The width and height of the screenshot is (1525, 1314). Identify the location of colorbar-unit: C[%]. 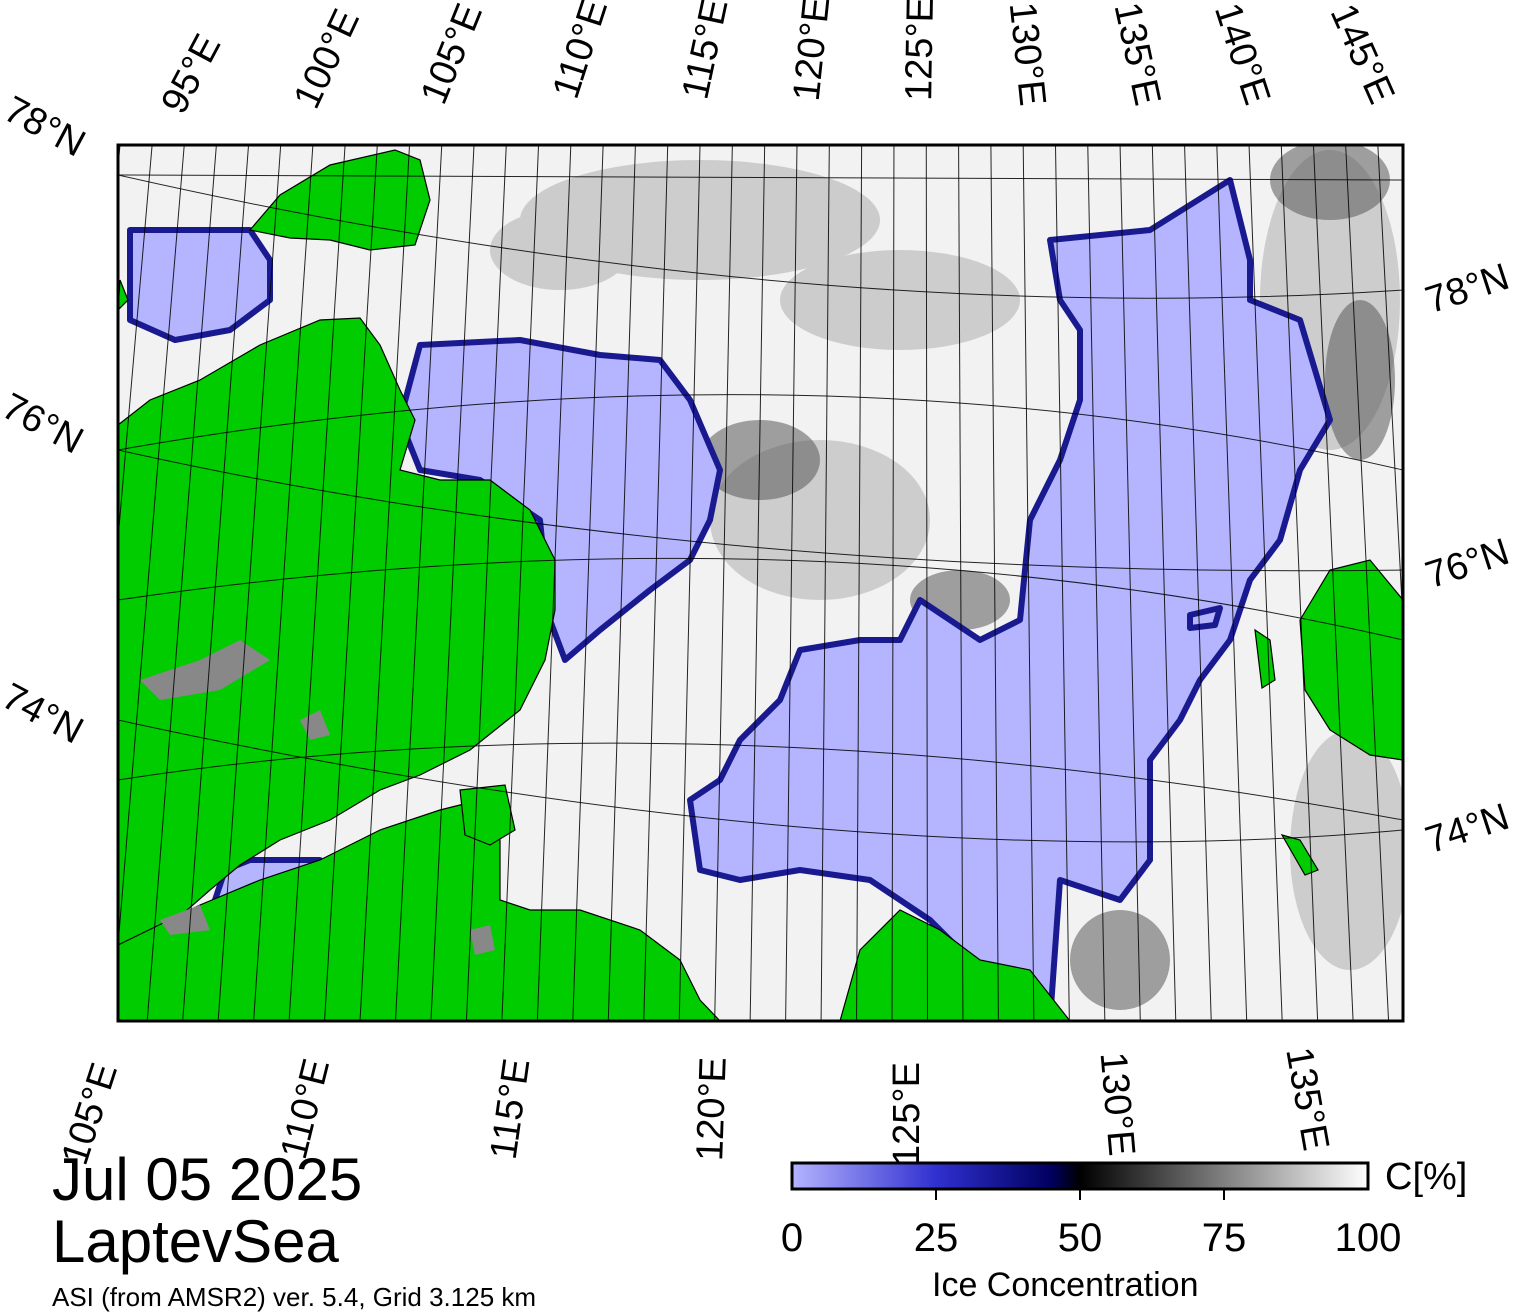
(1426, 1177).